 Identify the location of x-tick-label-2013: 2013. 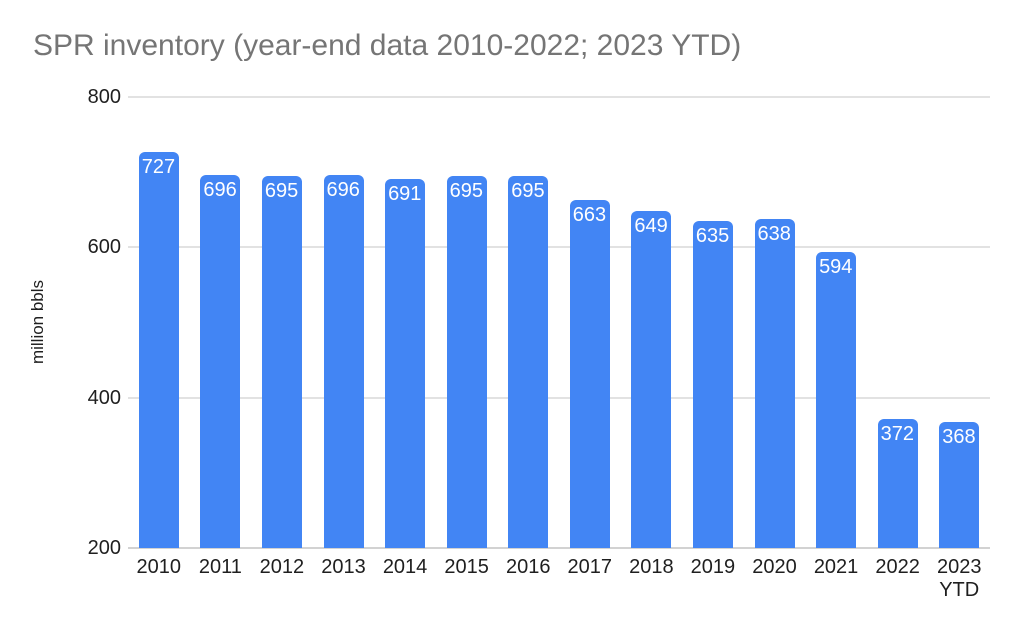
(344, 567).